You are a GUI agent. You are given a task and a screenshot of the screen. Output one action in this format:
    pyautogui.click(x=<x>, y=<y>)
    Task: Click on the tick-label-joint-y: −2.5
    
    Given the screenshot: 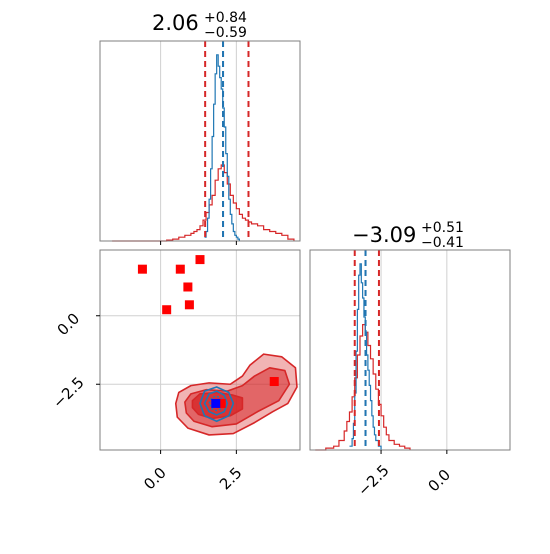 What is the action you would take?
    pyautogui.click(x=68, y=392)
    